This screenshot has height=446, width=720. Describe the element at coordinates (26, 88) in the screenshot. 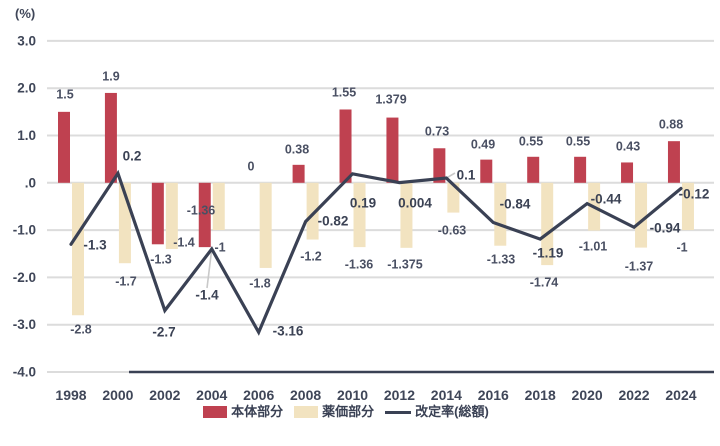

I see `y-axis-tick-label: 2.0` at that location.